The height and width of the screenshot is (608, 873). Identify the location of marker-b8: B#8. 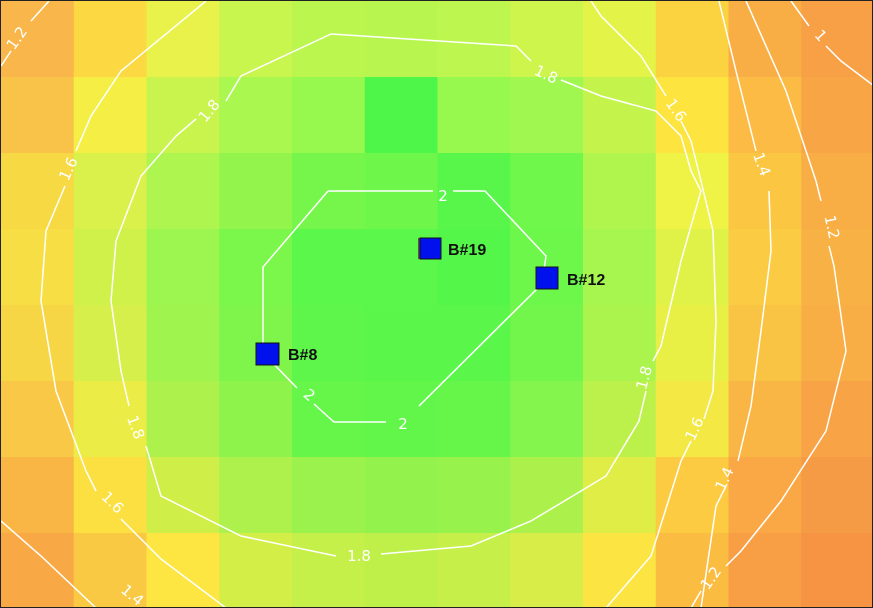
(286, 354).